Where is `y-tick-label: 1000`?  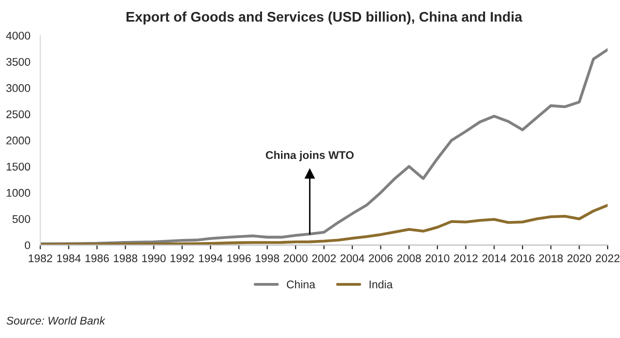
y-tick-label: 1000 is located at coordinates (18, 192).